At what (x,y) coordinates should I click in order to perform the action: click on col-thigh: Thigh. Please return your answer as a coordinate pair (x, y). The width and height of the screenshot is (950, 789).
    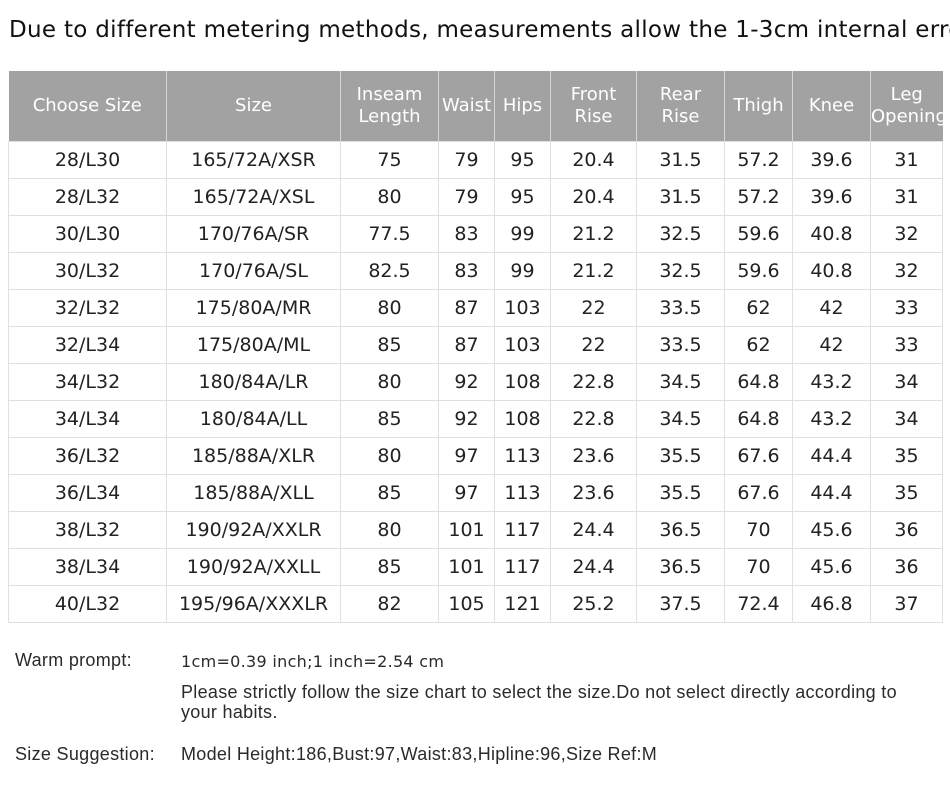
    Looking at the image, I should click on (758, 106).